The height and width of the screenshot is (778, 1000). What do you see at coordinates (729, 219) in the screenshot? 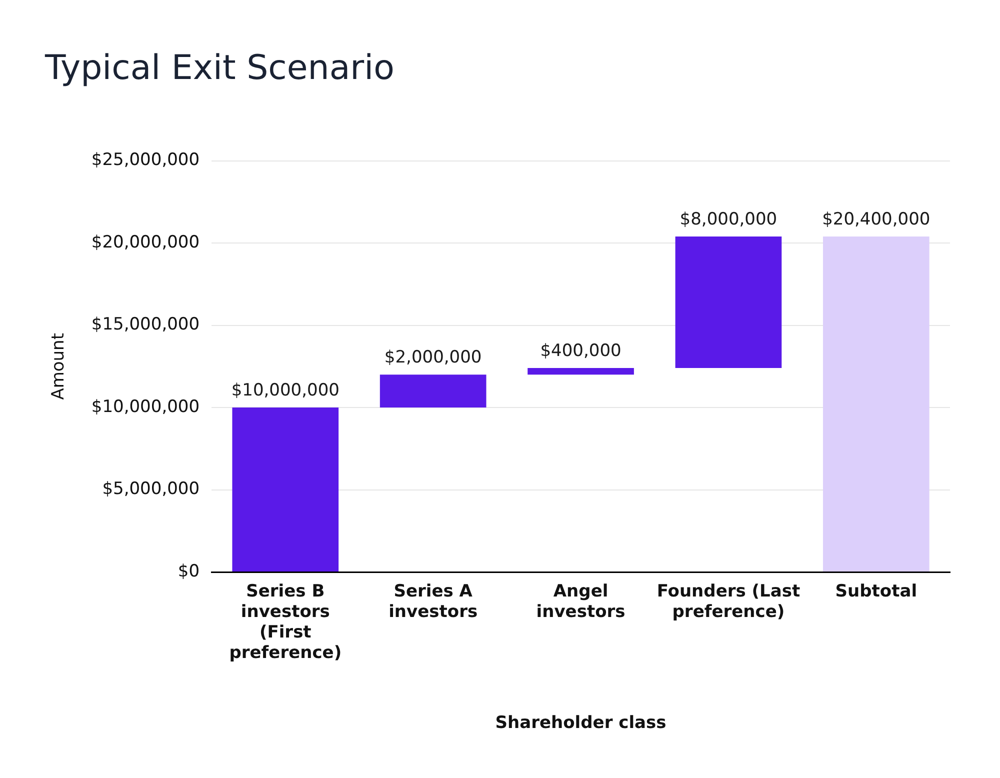
I see `data-label: $8,000,000` at bounding box center [729, 219].